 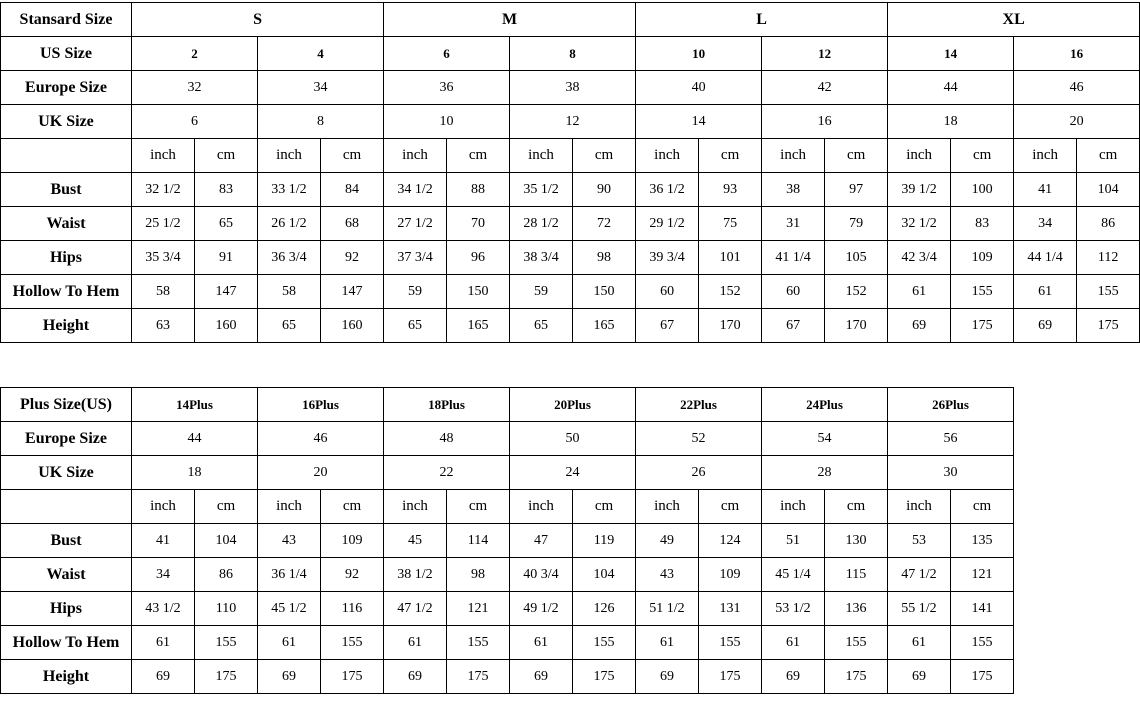 I want to click on cell: 45, so click(x=415, y=540).